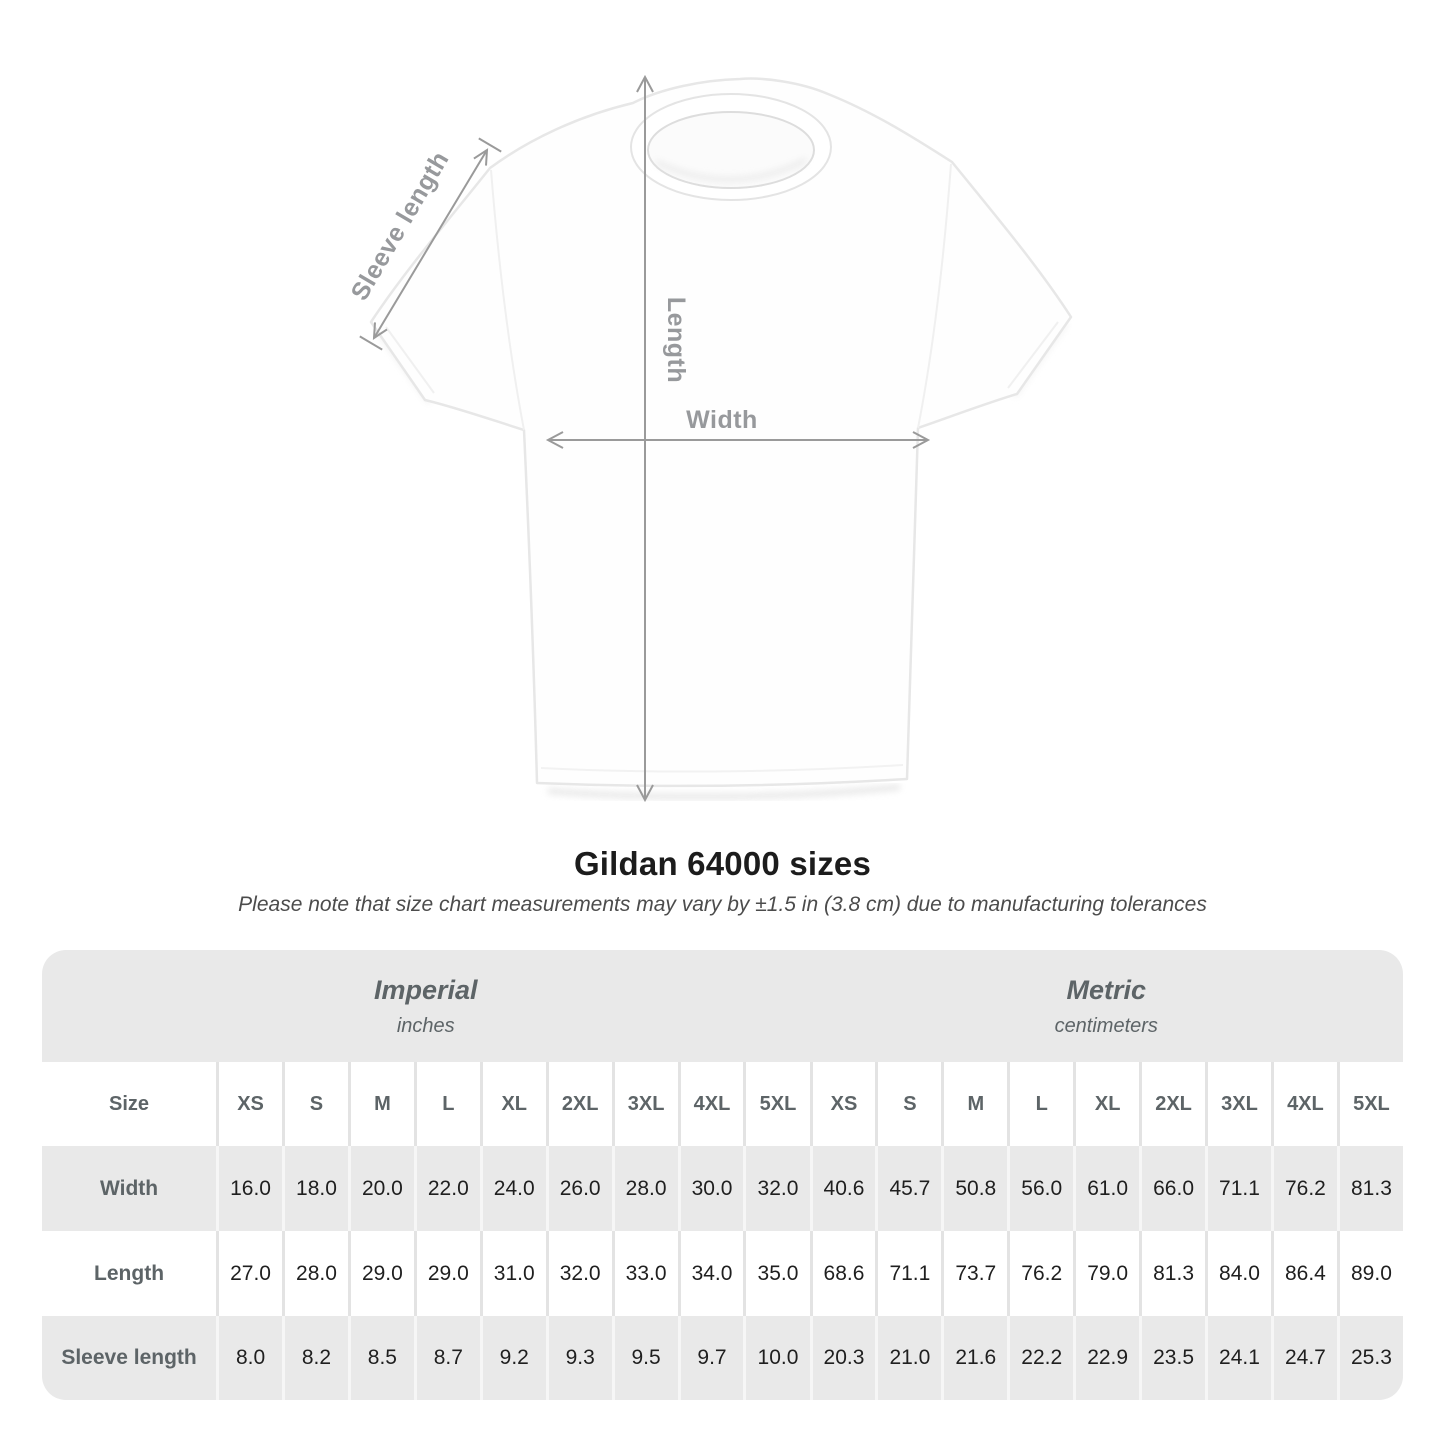 Image resolution: width=1445 pixels, height=1445 pixels. Describe the element at coordinates (974, 1273) in the screenshot. I see `table-cell: 73.7` at that location.